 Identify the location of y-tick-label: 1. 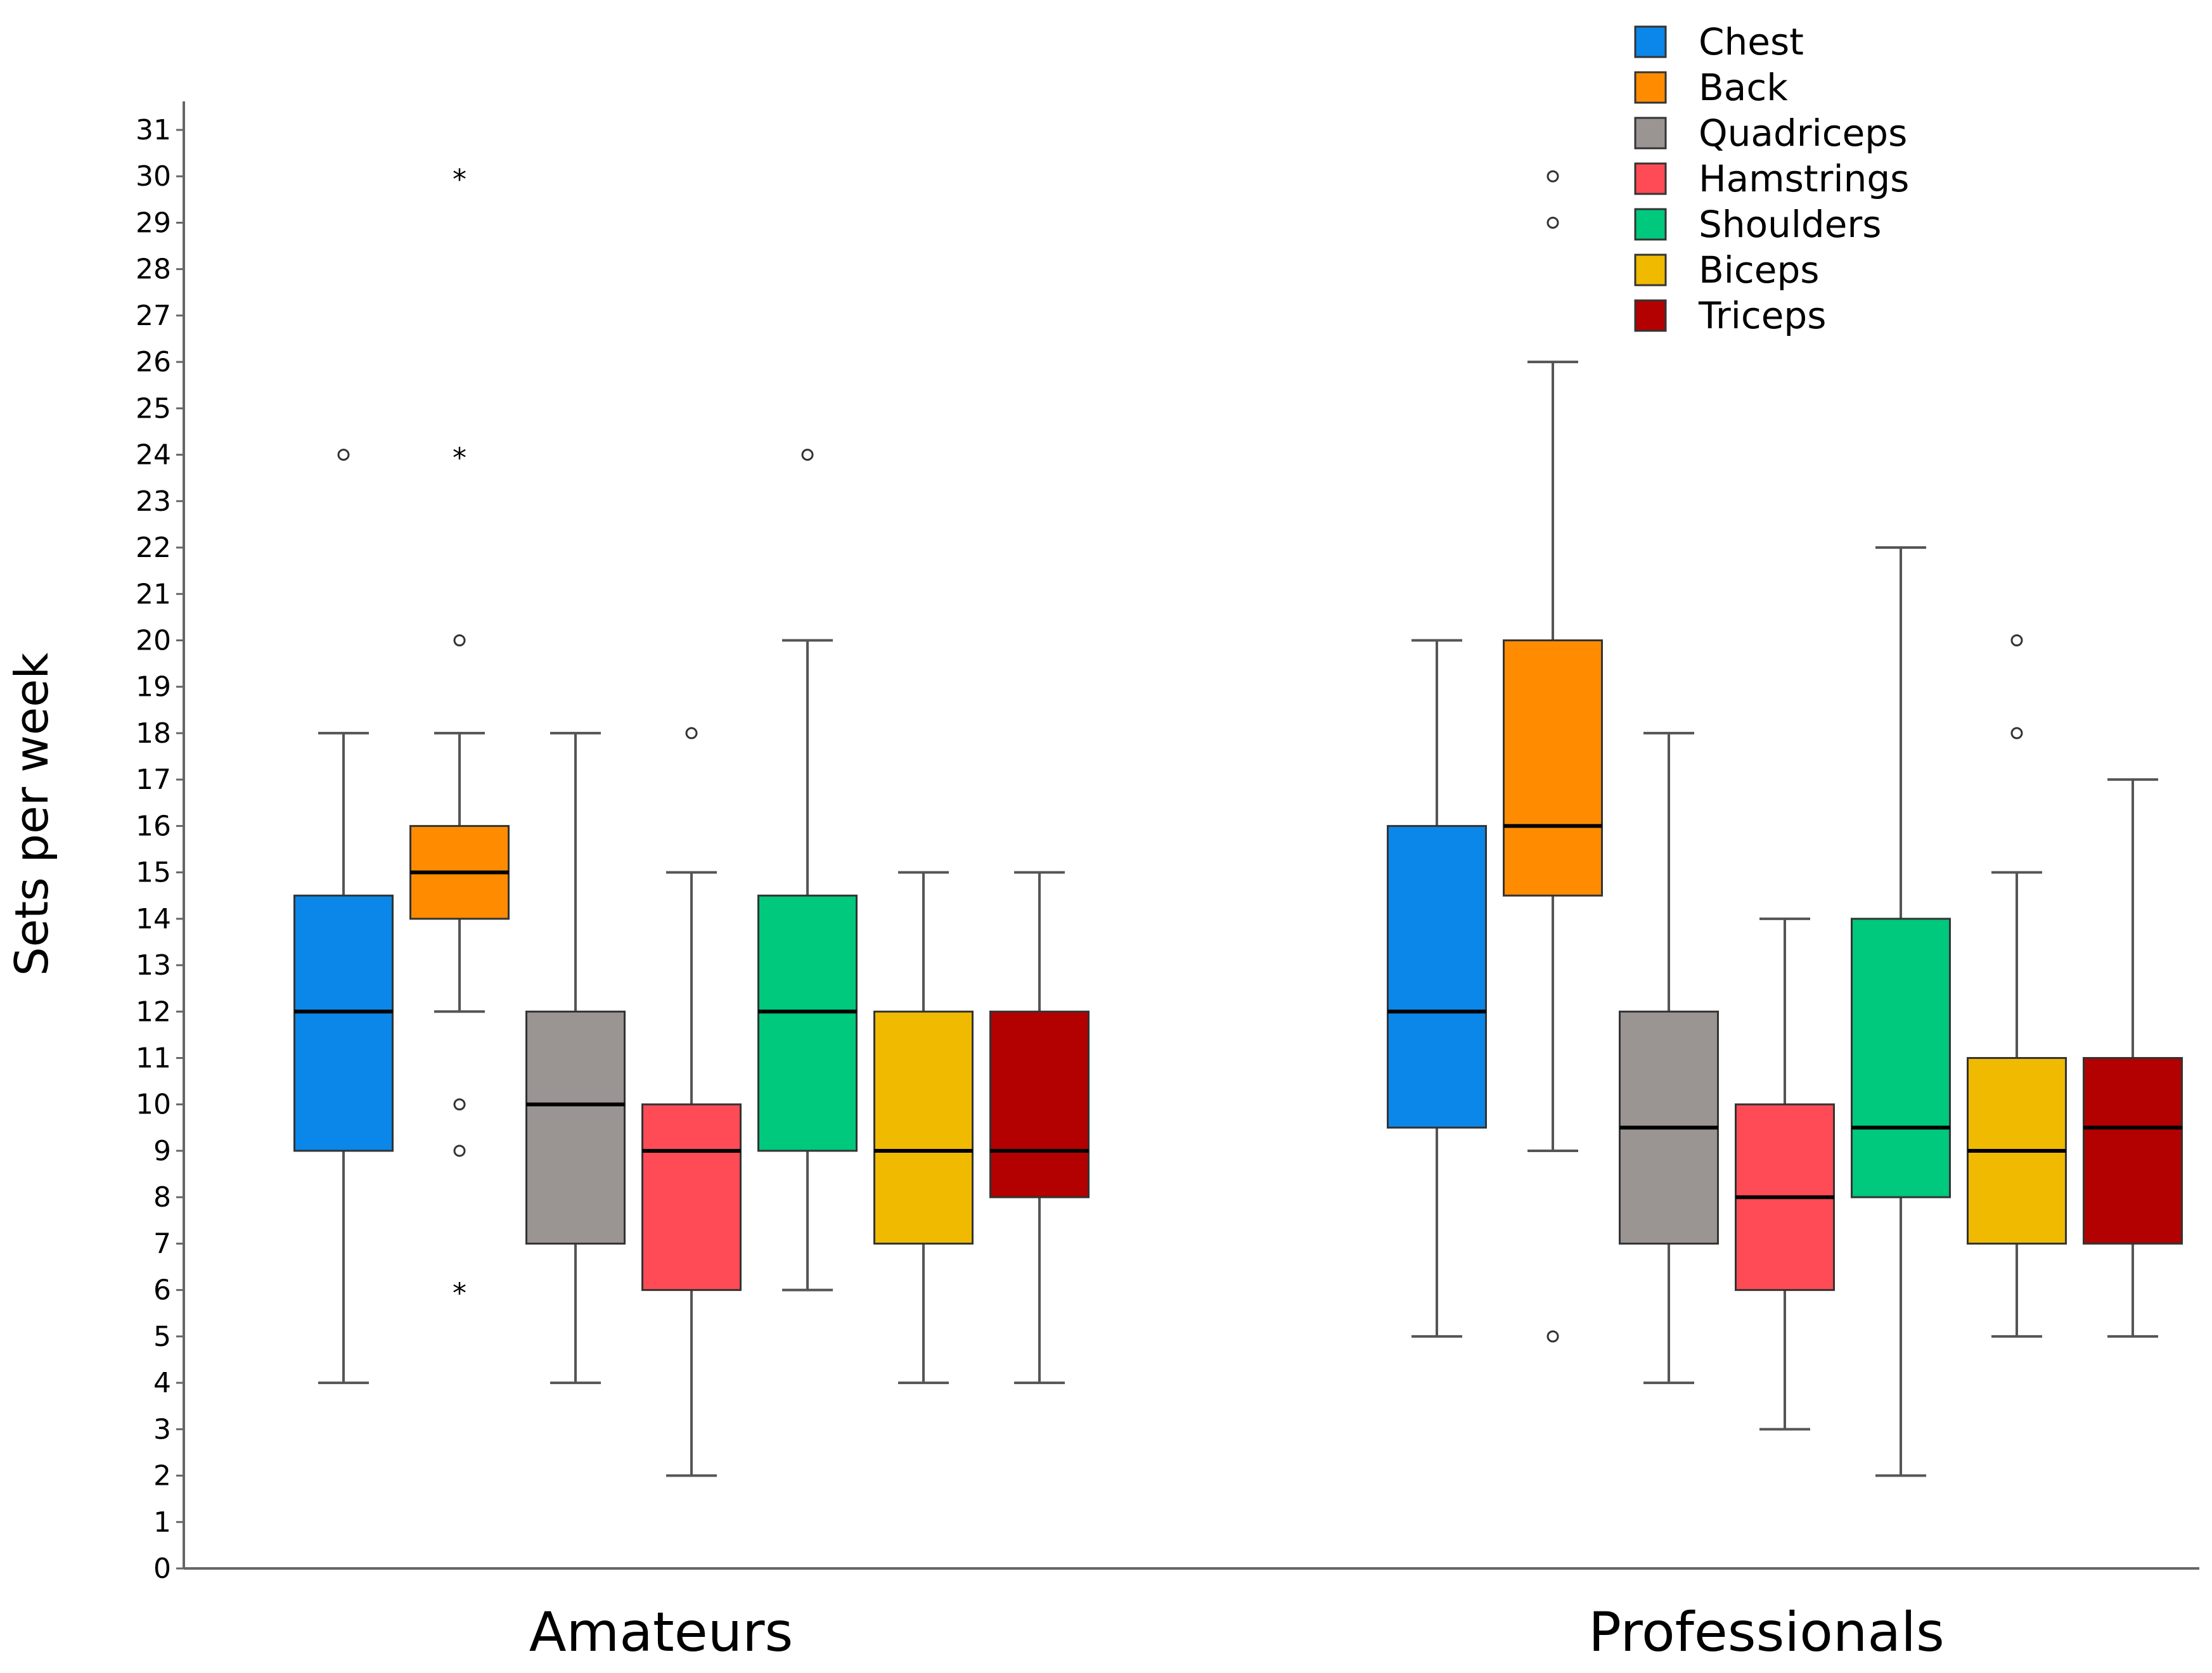
(162, 1522).